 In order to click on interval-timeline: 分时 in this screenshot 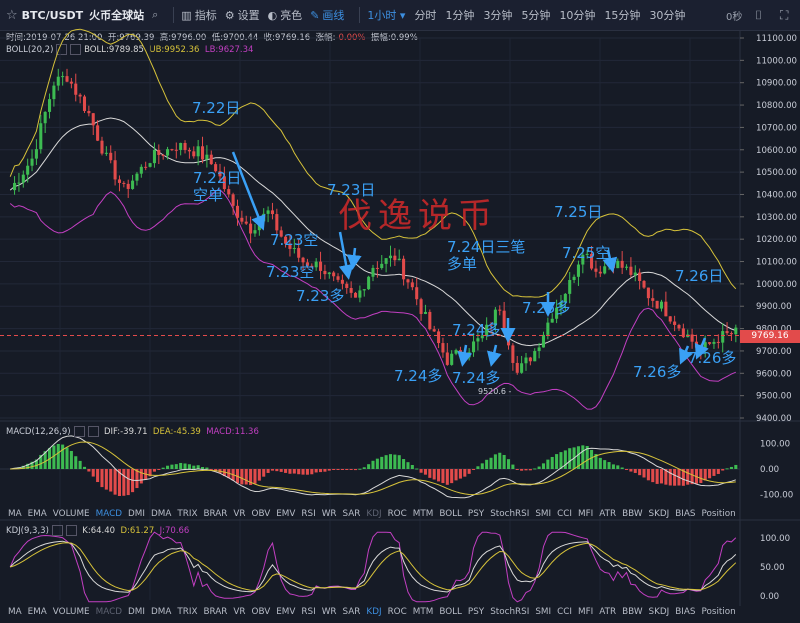, I will do `click(425, 15)`.